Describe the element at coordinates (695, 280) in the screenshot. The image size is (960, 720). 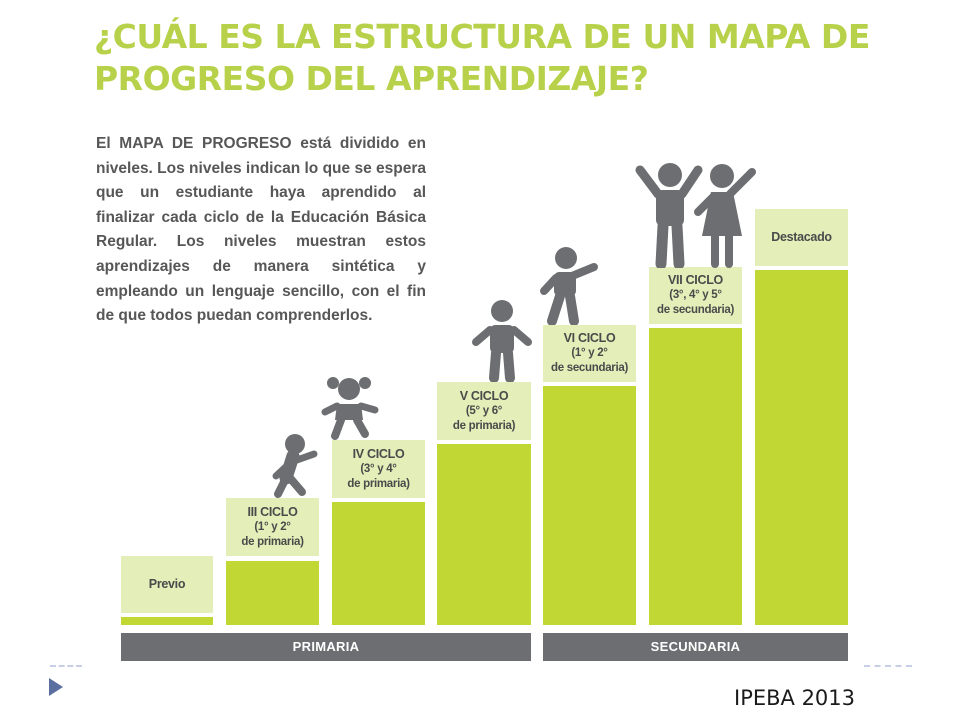
I see `level-title: VII CICLO` at that location.